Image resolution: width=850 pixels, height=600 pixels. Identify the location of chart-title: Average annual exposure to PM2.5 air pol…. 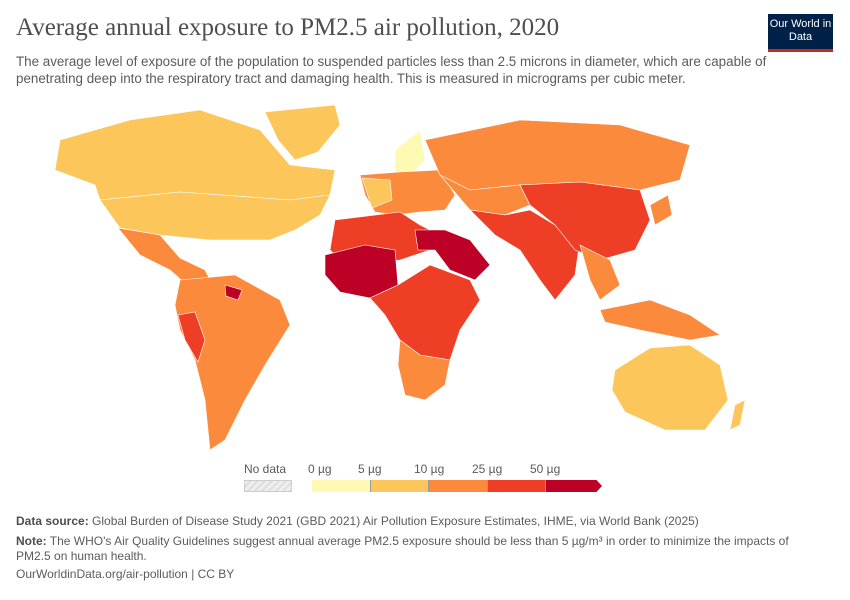
(288, 27).